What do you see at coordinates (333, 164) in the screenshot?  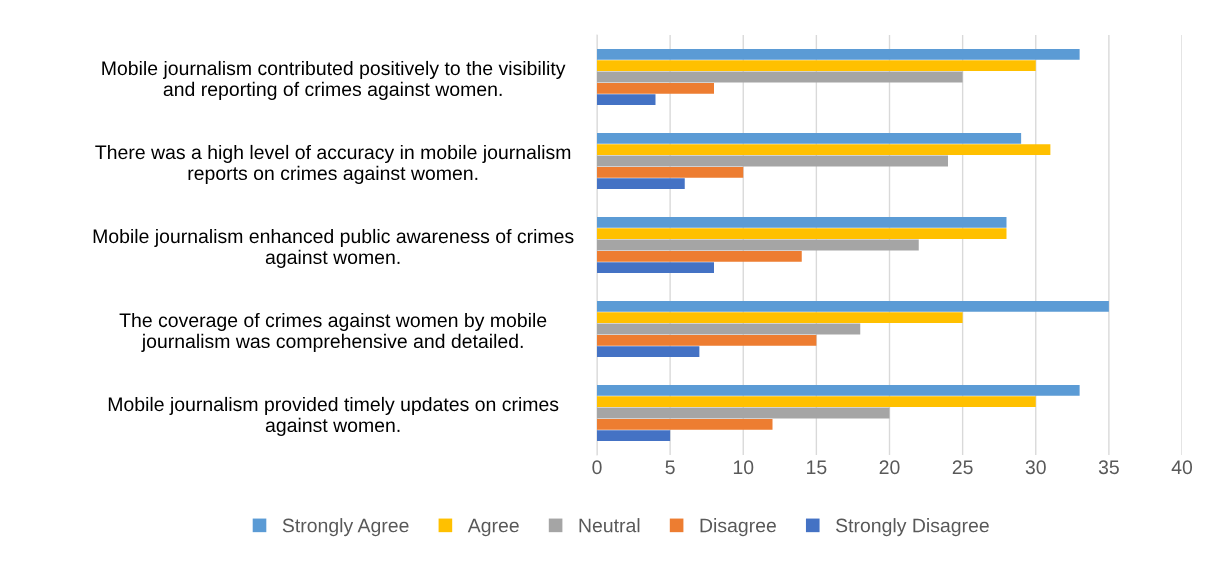 I see `y-tick-label: There was a high level of accuracy in mobile journalism reports on crimes against women.` at bounding box center [333, 164].